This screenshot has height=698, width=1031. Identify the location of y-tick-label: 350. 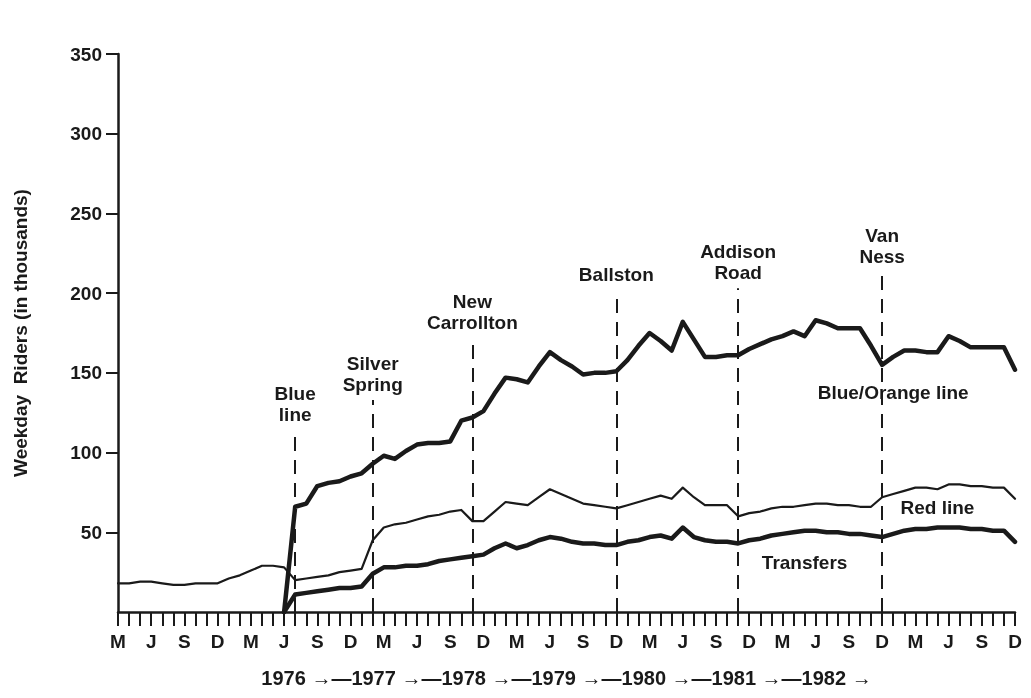
(86, 54).